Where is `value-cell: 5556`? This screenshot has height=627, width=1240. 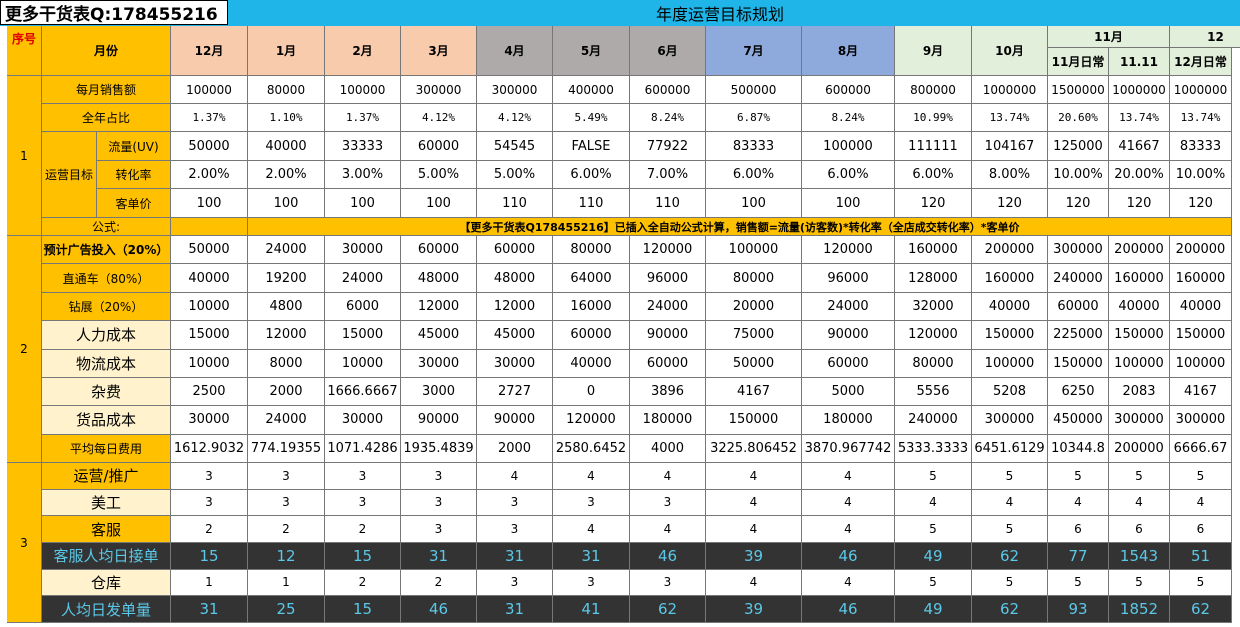
value-cell: 5556 is located at coordinates (933, 392).